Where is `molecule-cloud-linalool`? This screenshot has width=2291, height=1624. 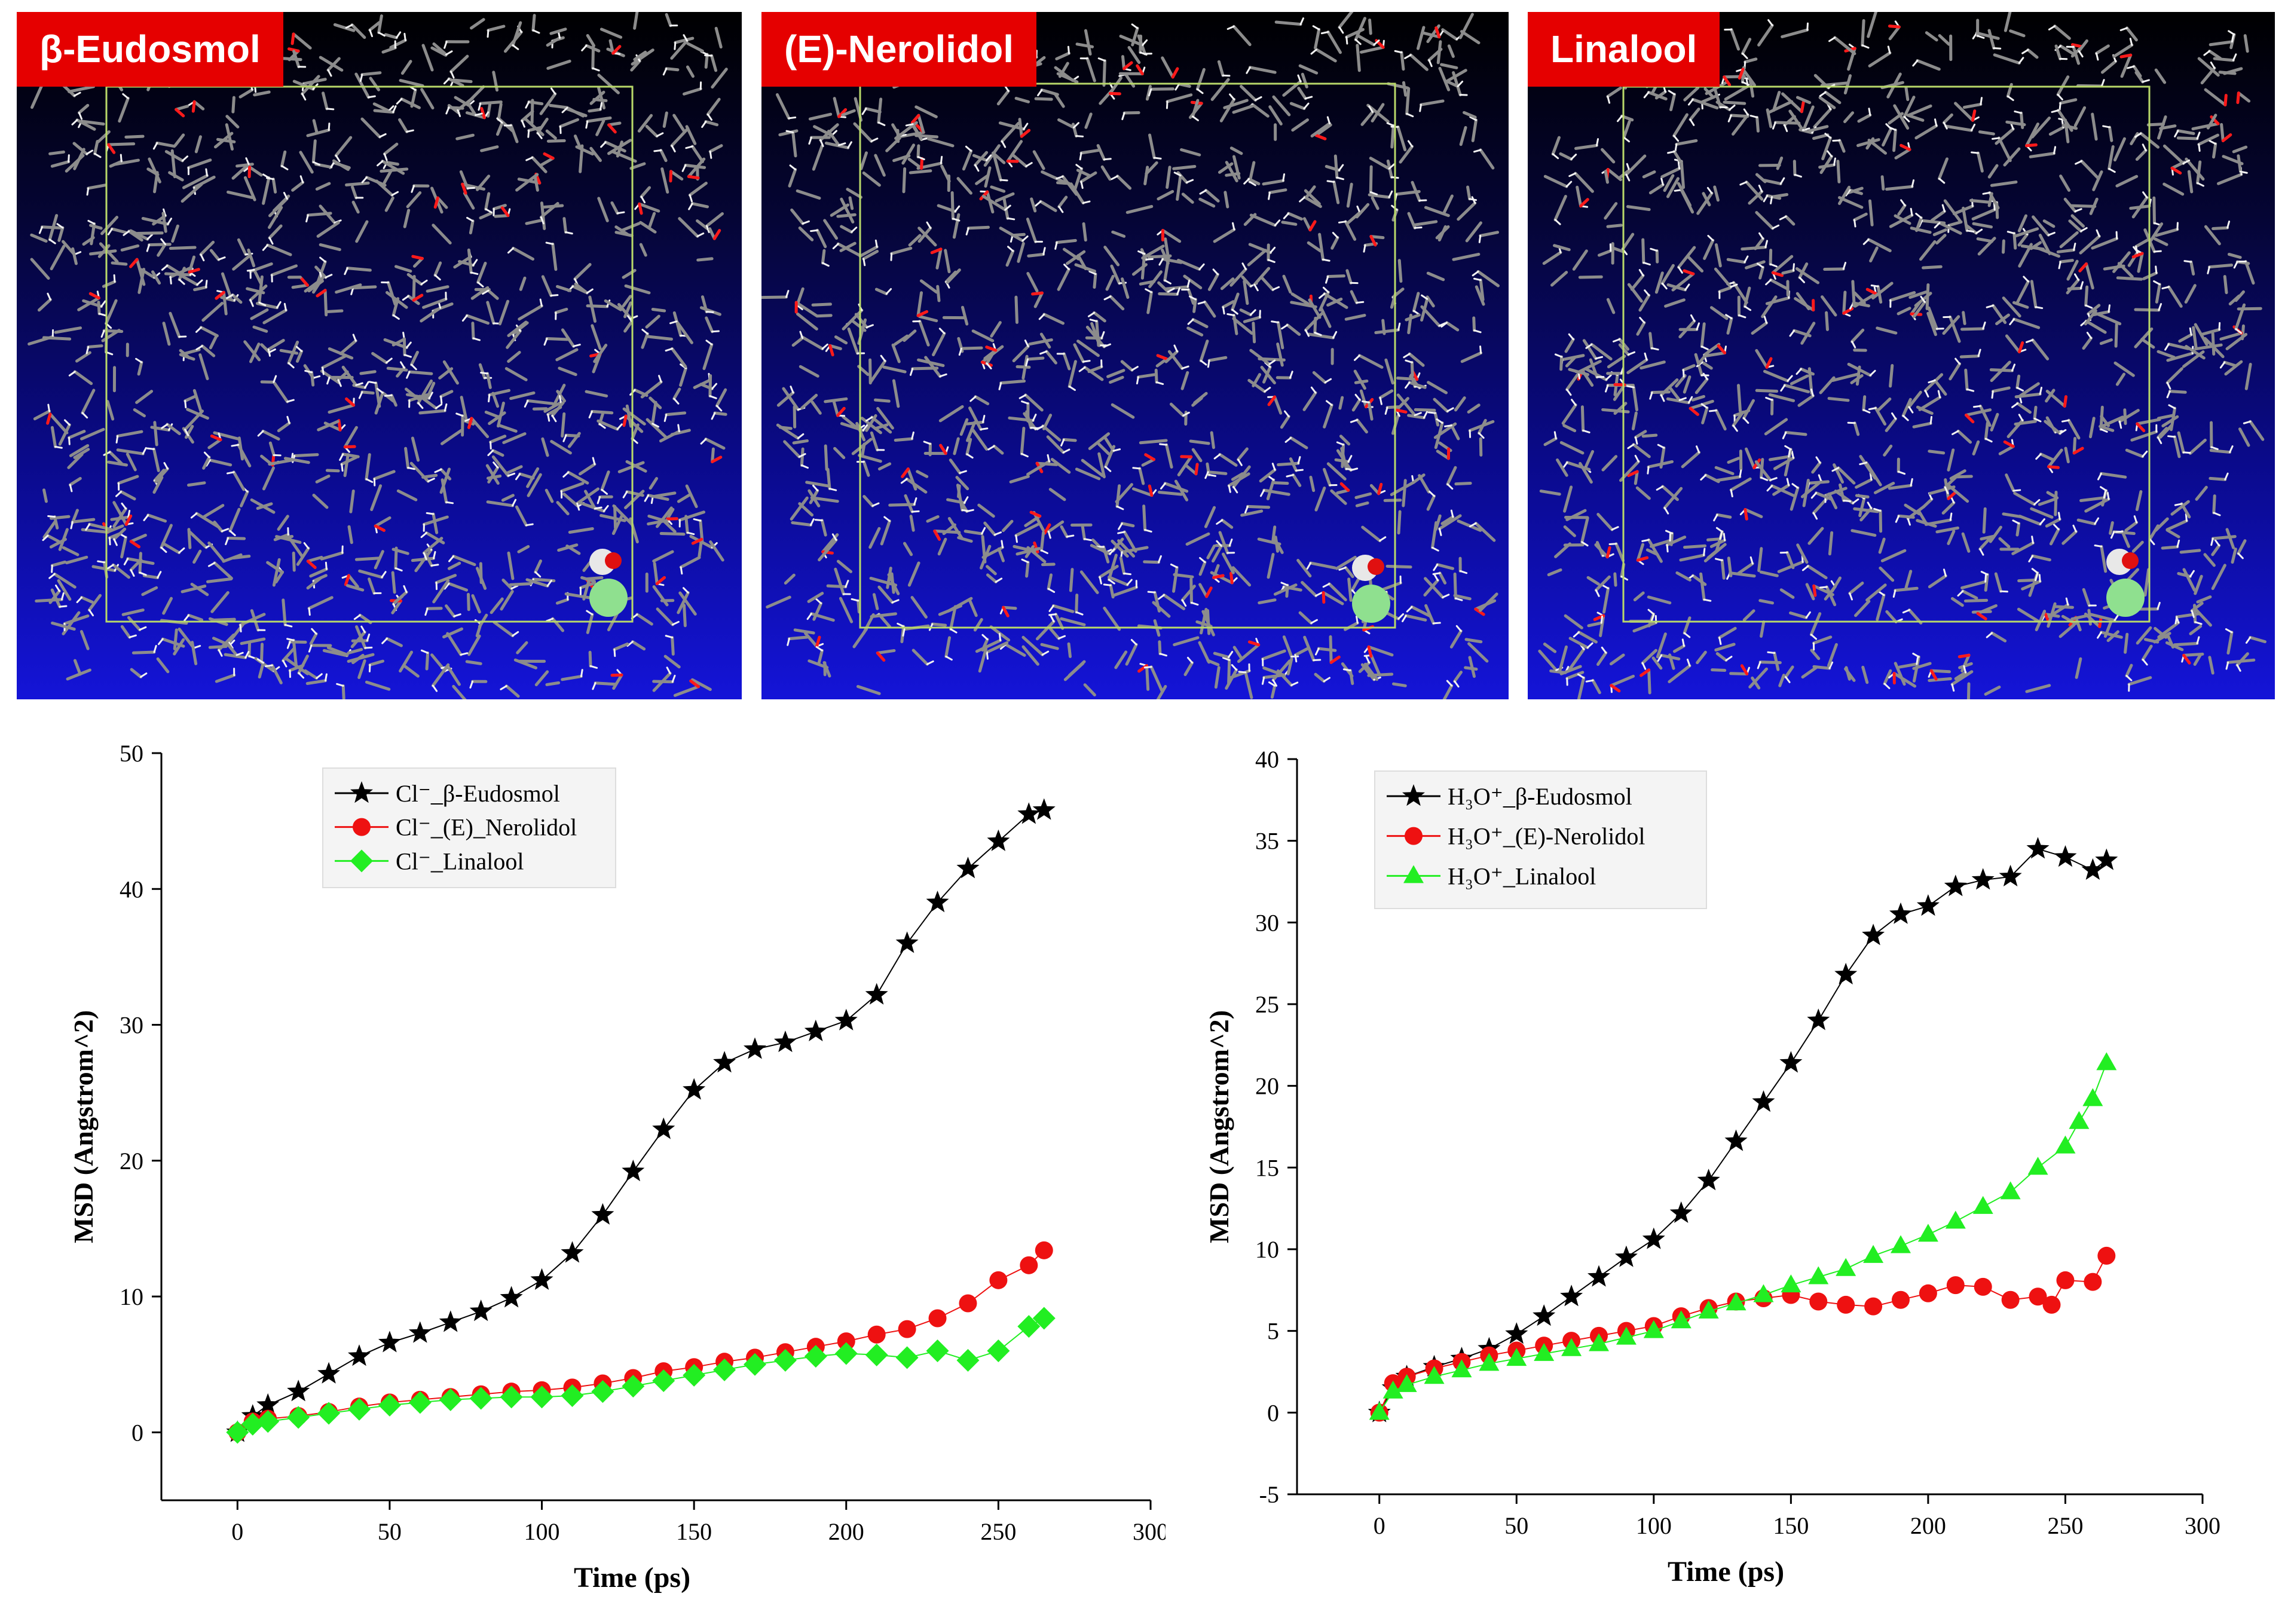
molecule-cloud-linalool is located at coordinates (1902, 355).